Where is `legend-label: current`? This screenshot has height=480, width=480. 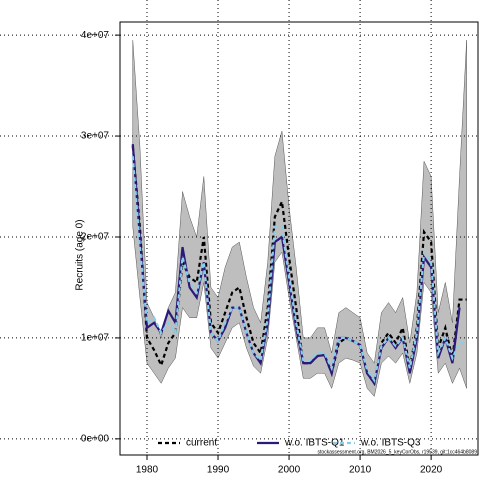 legend-label: current is located at coordinates (201, 443).